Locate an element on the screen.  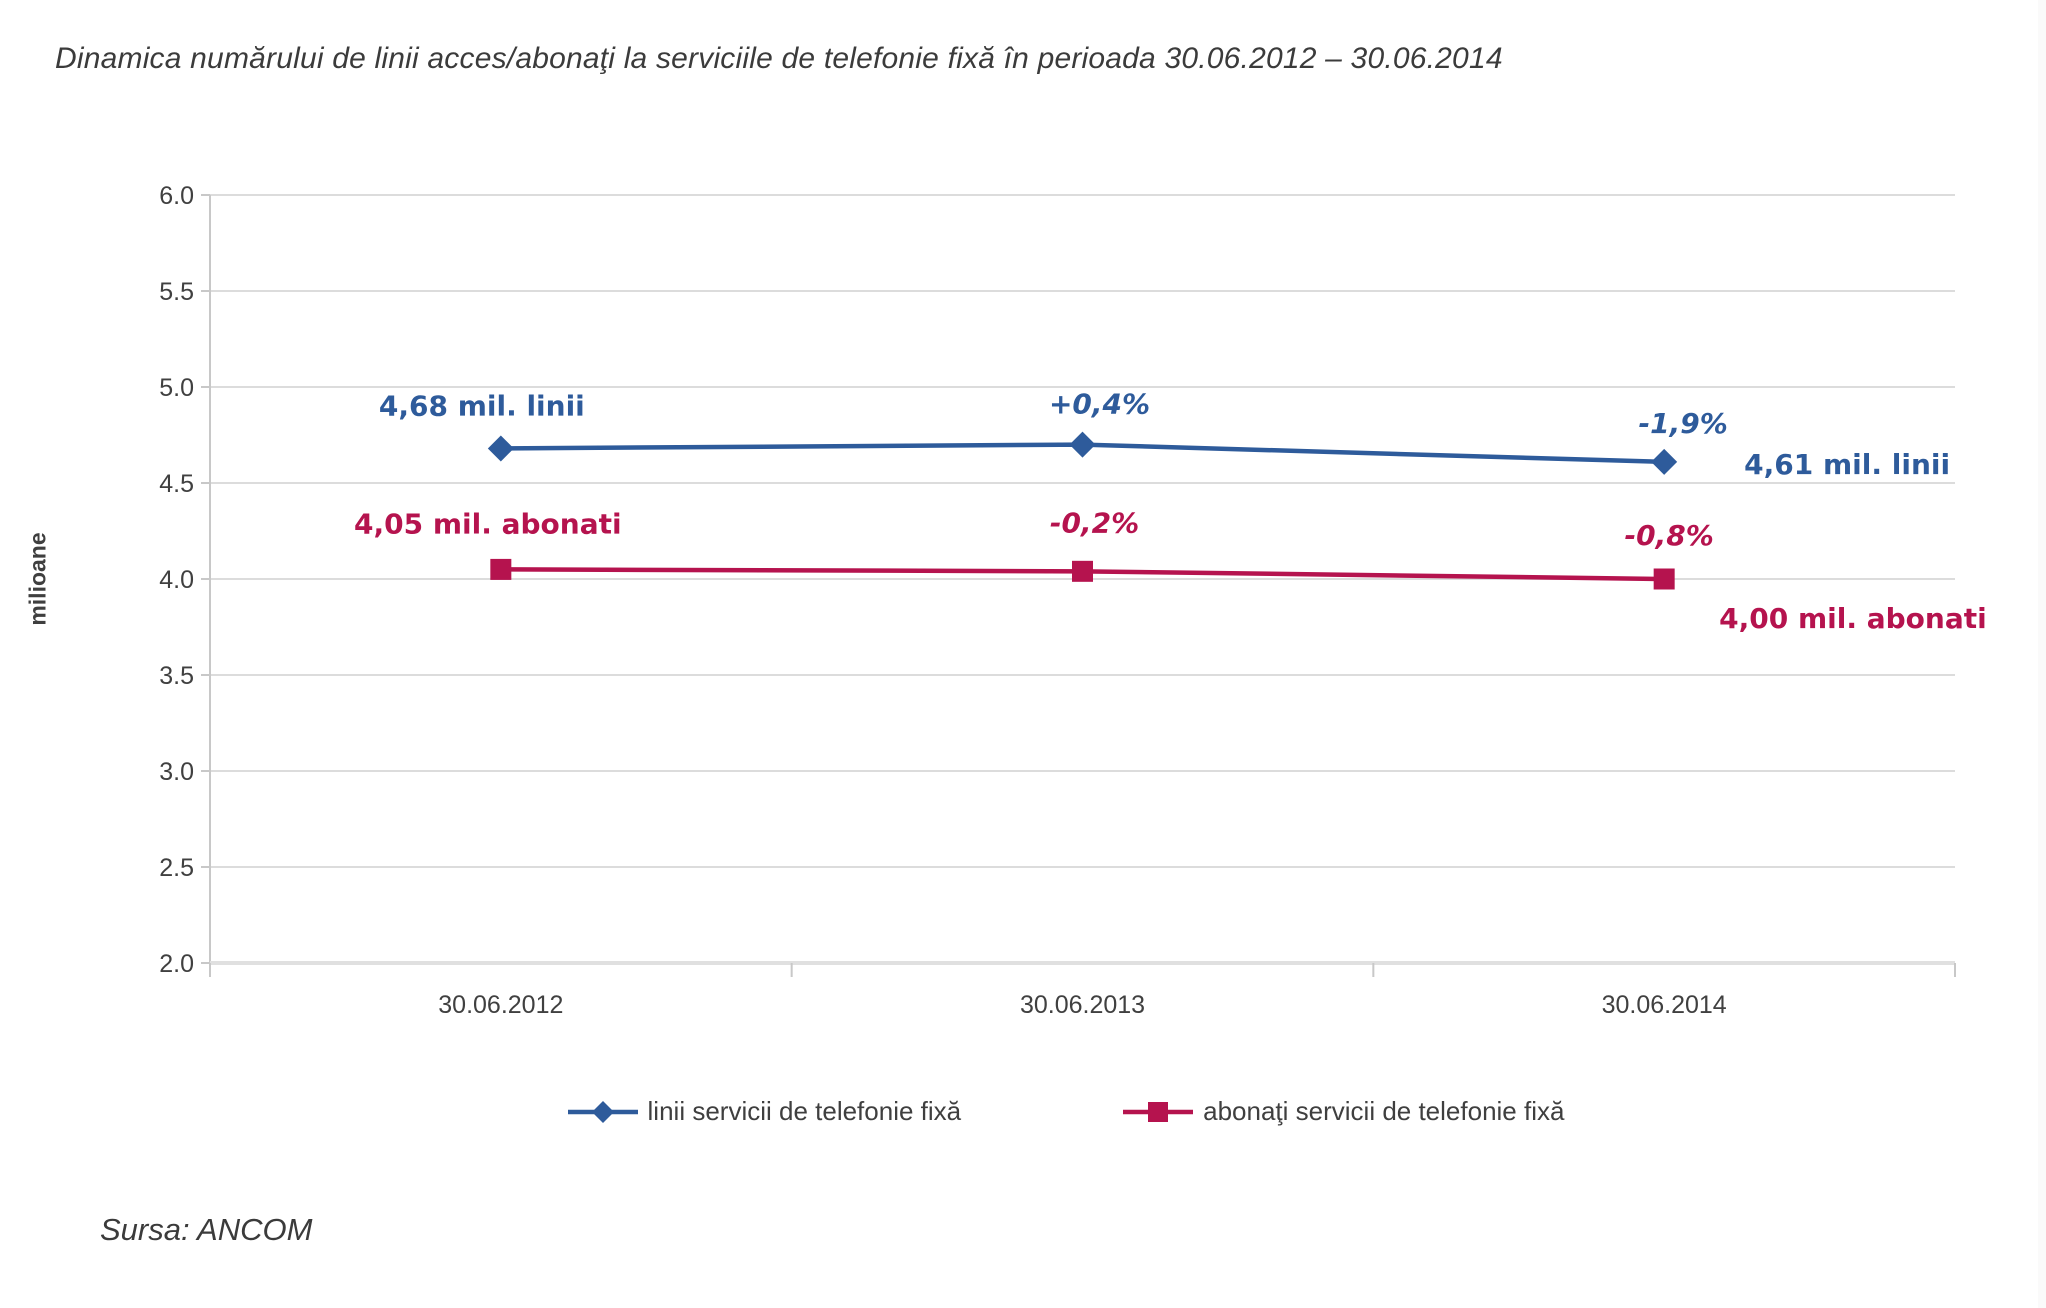
y-tick-label: 5.0 is located at coordinates (176, 388).